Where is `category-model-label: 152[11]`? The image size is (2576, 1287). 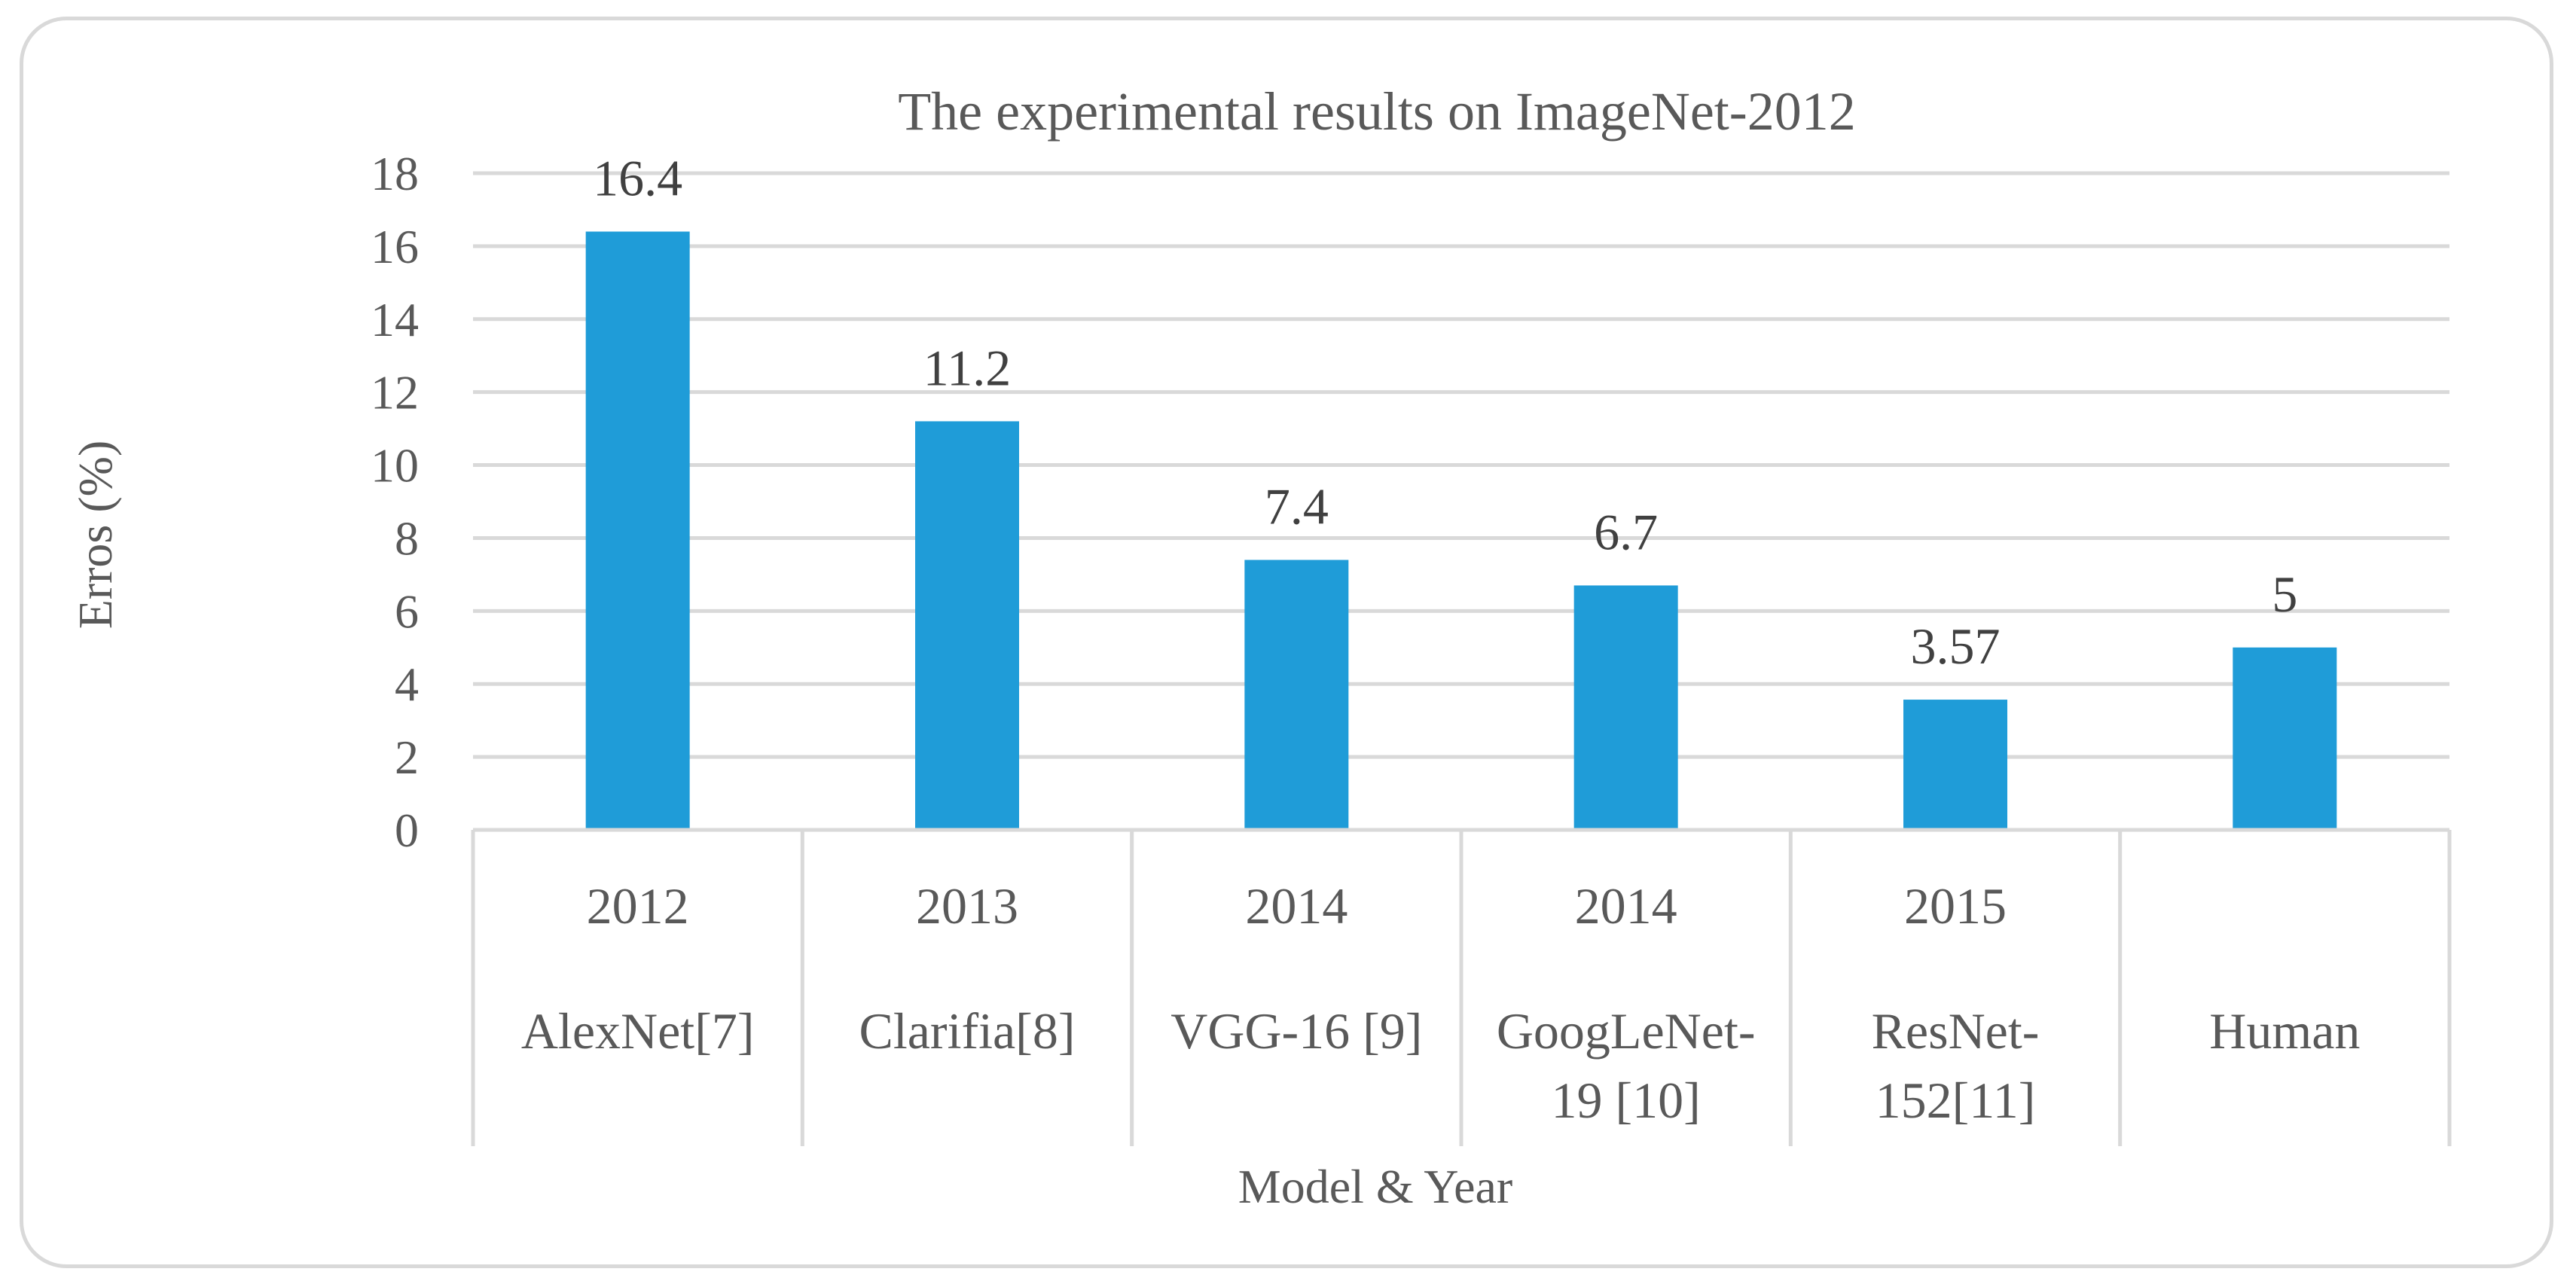 category-model-label: 152[11] is located at coordinates (1956, 1100).